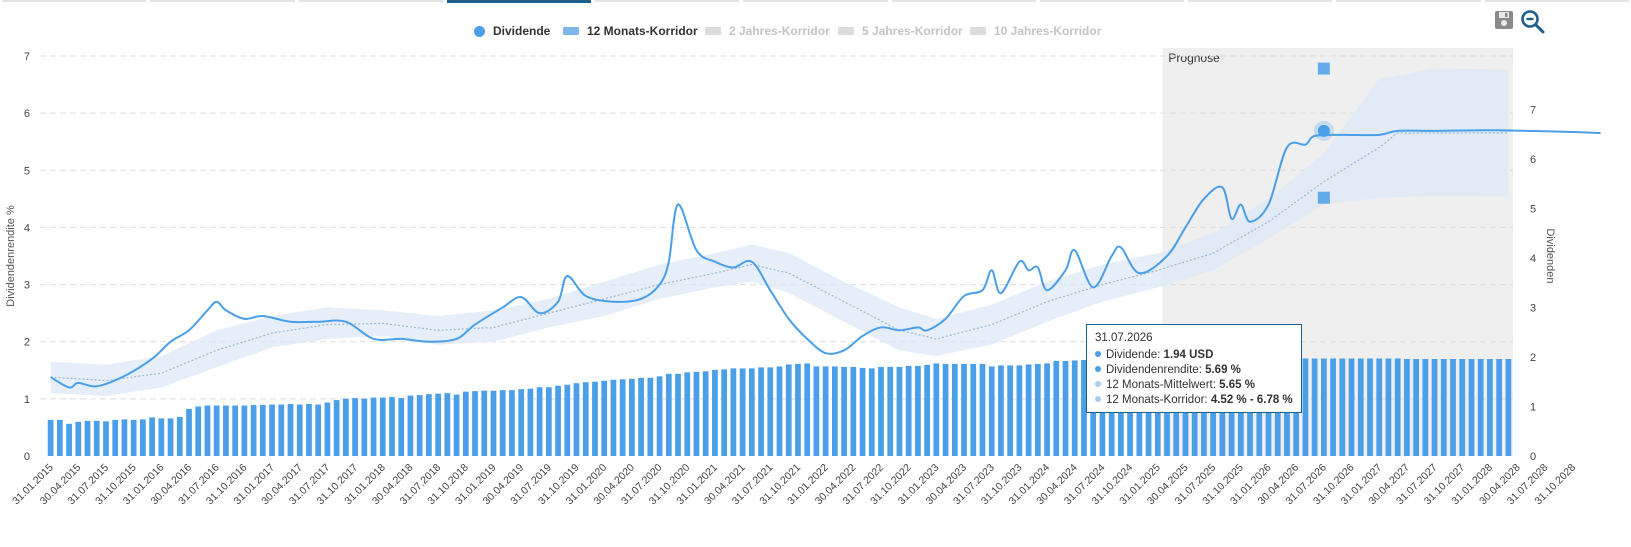 Image resolution: width=1631 pixels, height=547 pixels. I want to click on tooltip-value: 5.69 %, so click(1223, 370).